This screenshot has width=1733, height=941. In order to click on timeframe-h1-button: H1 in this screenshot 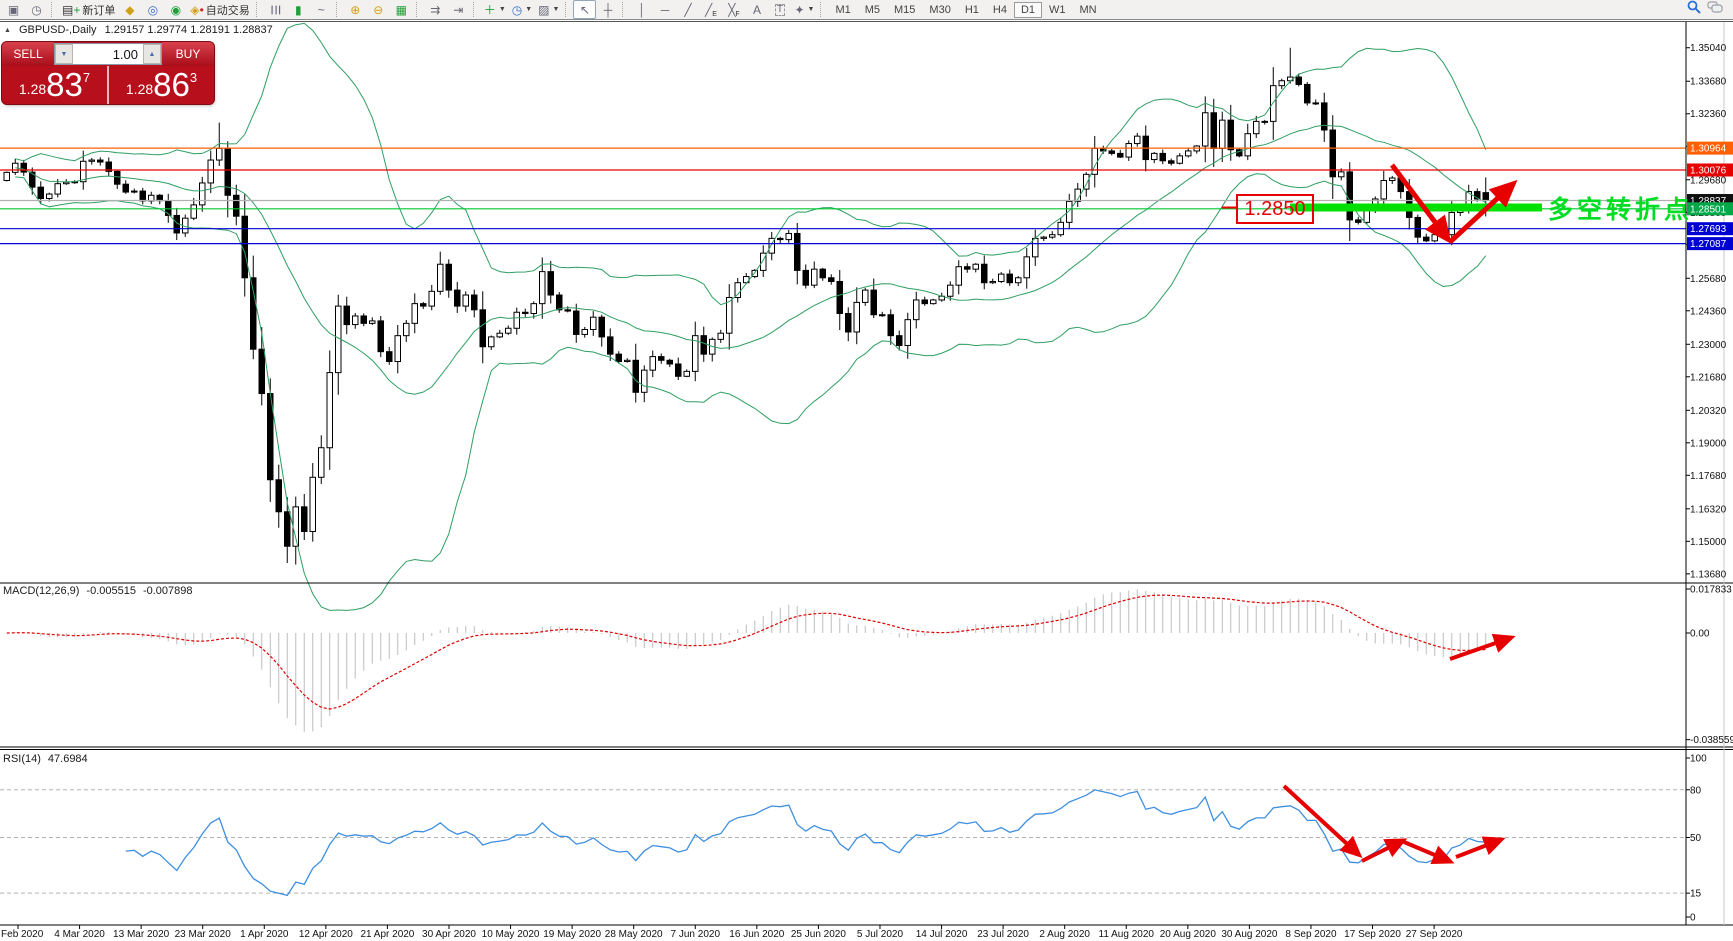, I will do `click(971, 9)`.